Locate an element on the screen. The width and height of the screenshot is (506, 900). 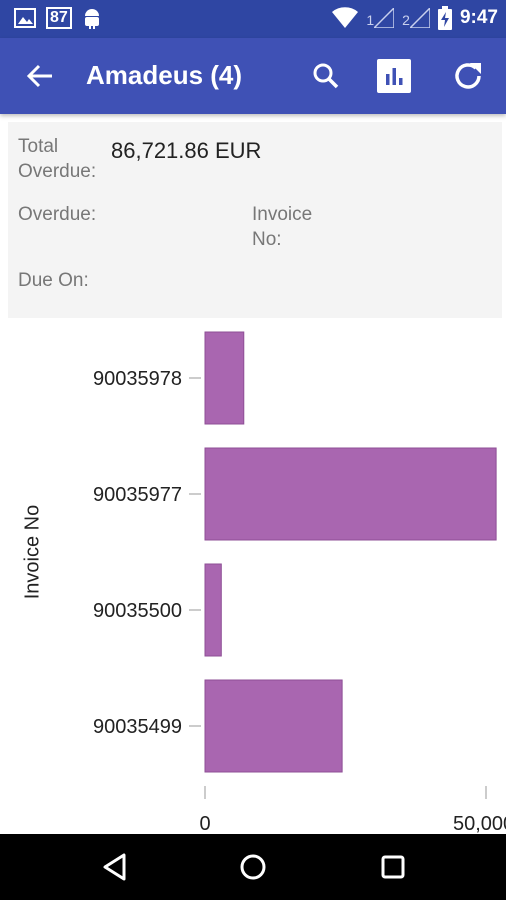
home-circle-icon is located at coordinates (253, 867).